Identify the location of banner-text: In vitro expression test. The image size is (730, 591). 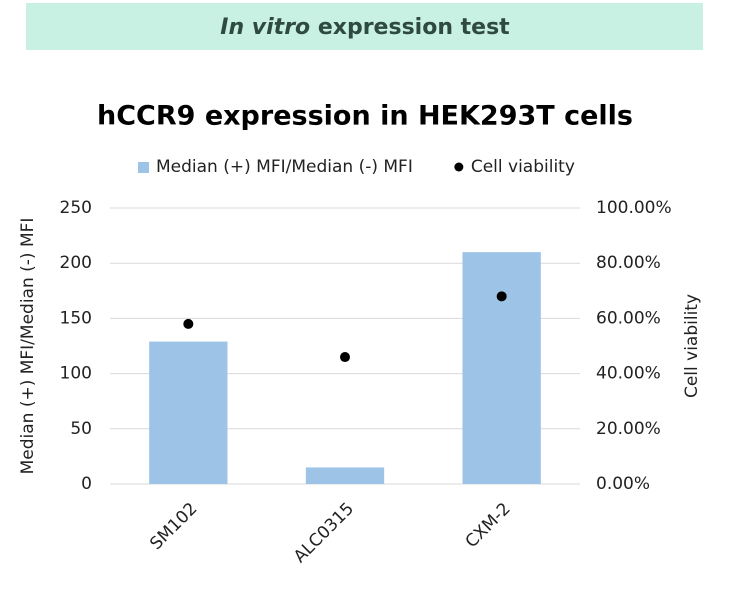
(365, 27).